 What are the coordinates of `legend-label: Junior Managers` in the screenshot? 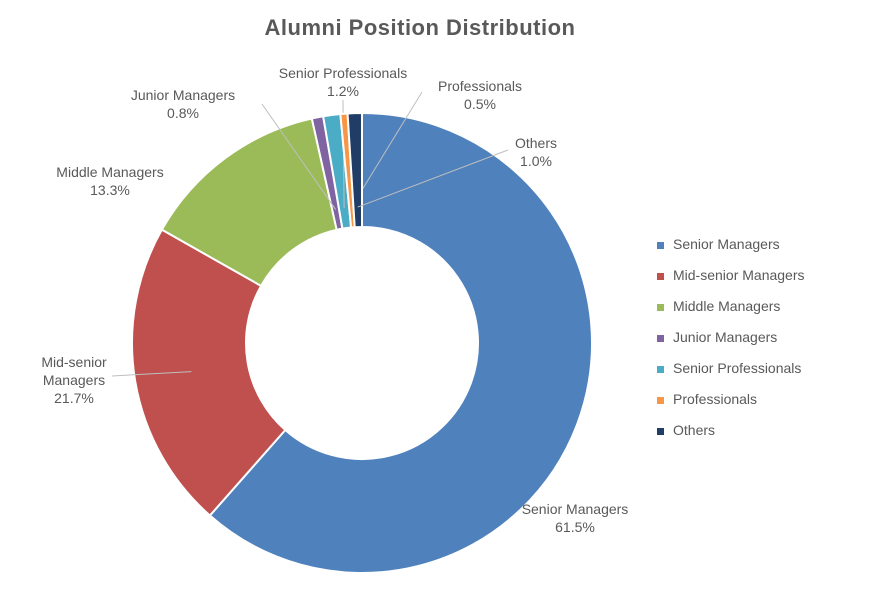 It's located at (725, 337).